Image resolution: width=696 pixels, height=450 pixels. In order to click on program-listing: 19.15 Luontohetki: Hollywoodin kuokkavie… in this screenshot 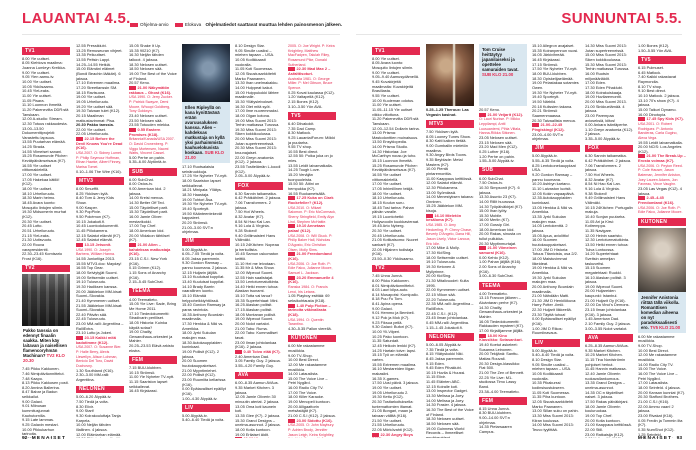, I will do `click(396, 218)`.